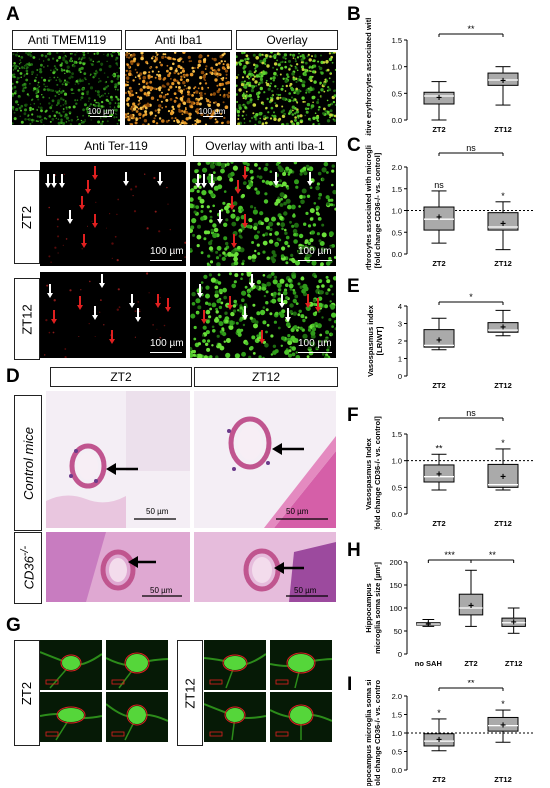 This screenshot has width=550, height=788. What do you see at coordinates (190, 693) in the screenshot?
I see `row-label-g-zt12: ZT12` at bounding box center [190, 693].